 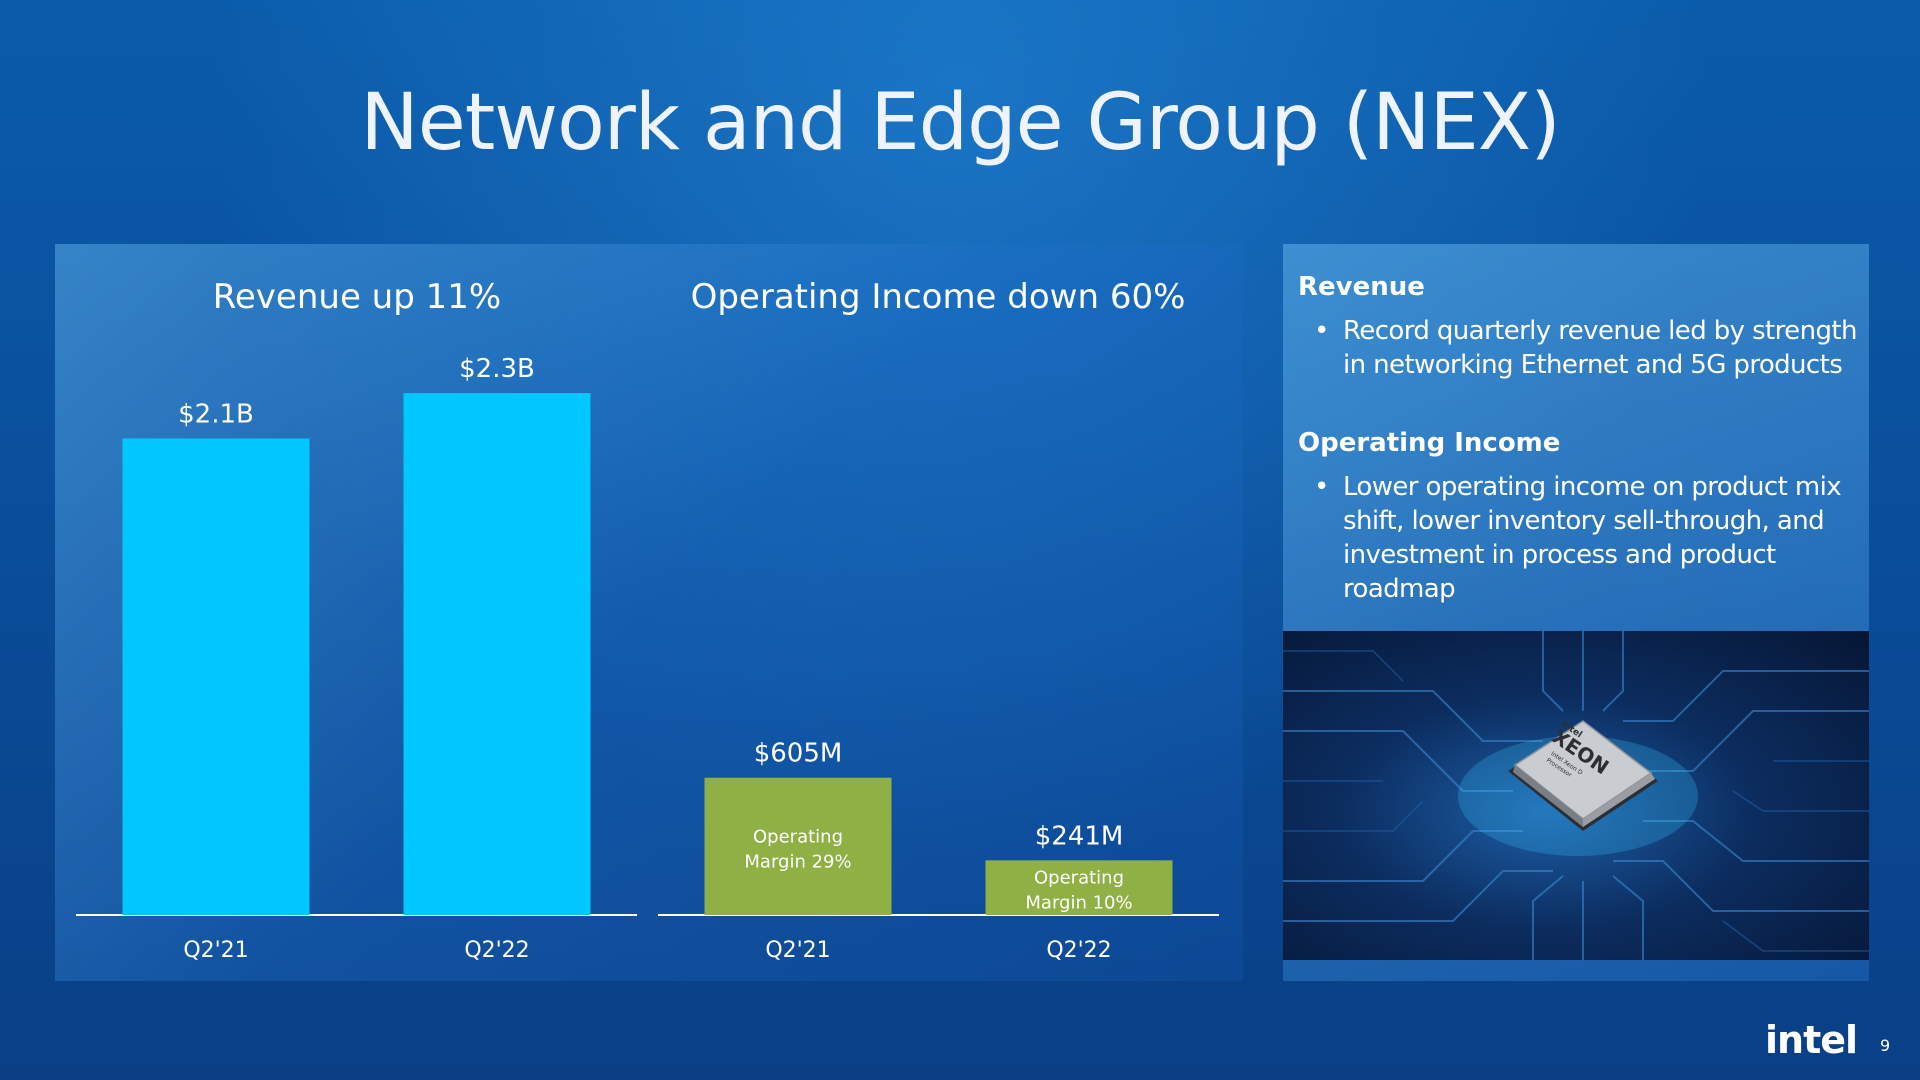 What do you see at coordinates (1885, 1045) in the screenshot?
I see `page-number: 9` at bounding box center [1885, 1045].